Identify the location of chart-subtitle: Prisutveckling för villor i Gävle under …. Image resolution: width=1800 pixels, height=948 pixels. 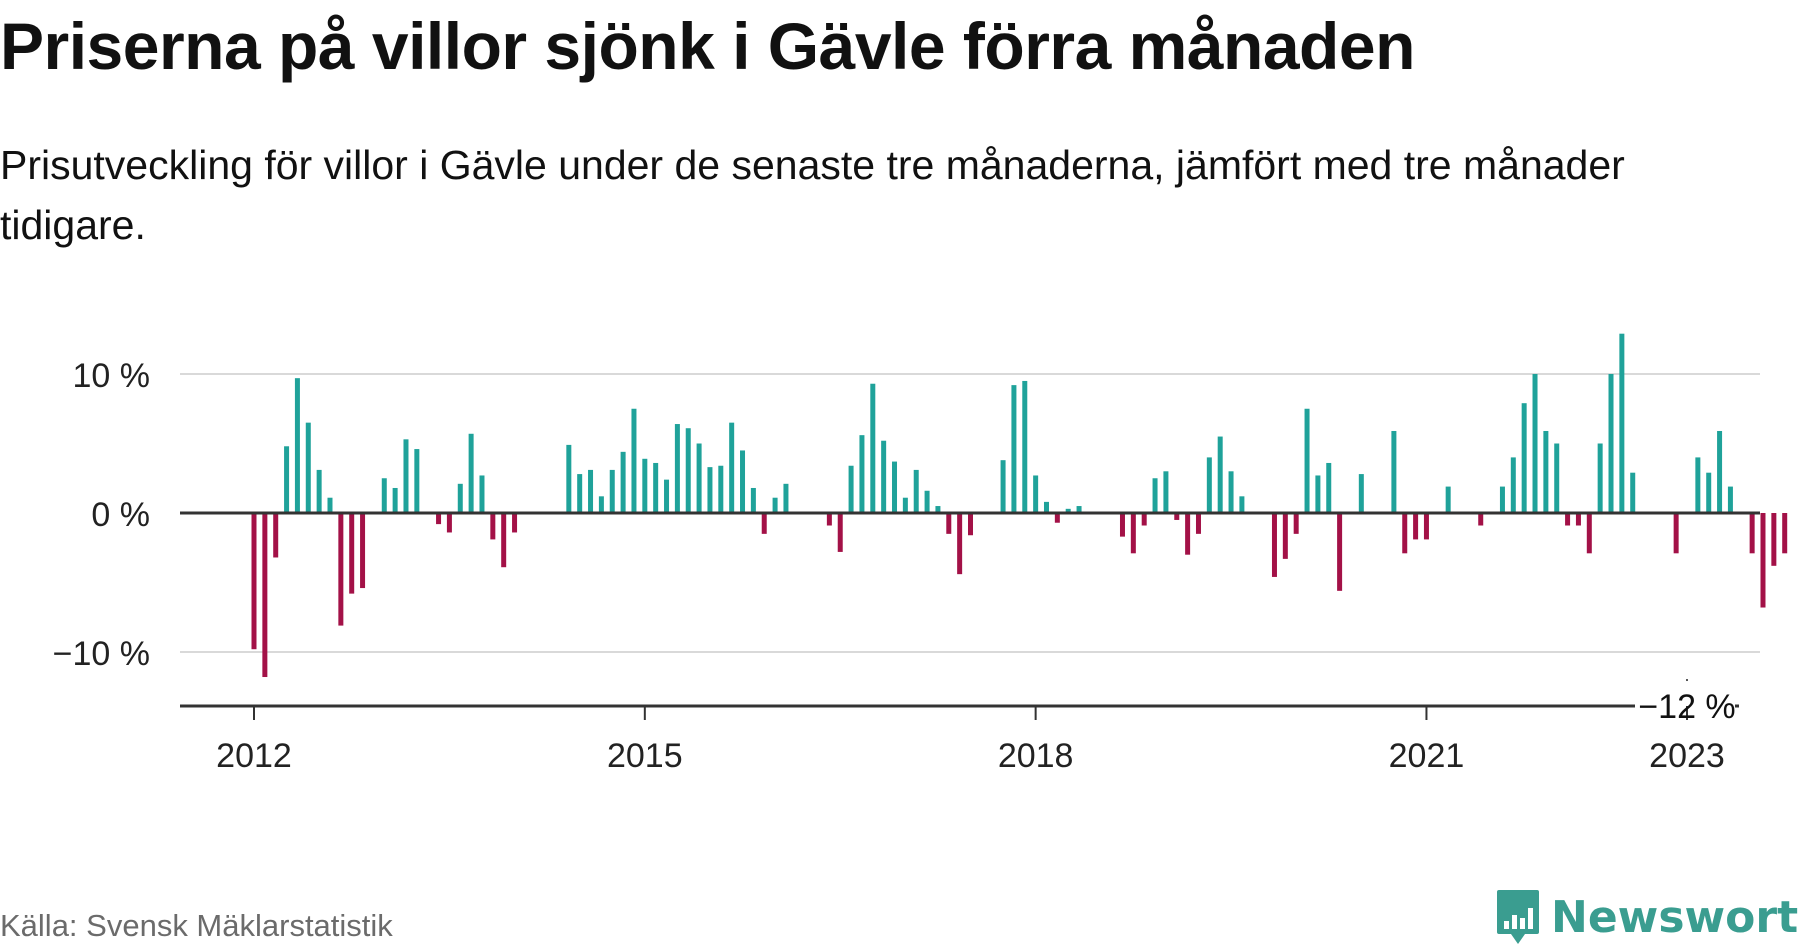
(812, 195).